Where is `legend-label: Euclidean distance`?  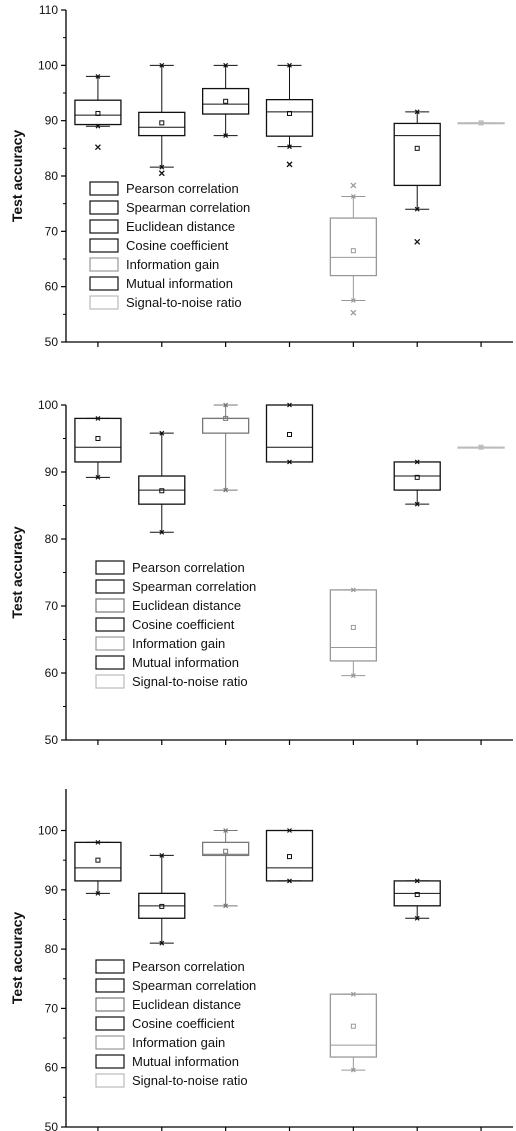
legend-label: Euclidean distance is located at coordinates (186, 1004).